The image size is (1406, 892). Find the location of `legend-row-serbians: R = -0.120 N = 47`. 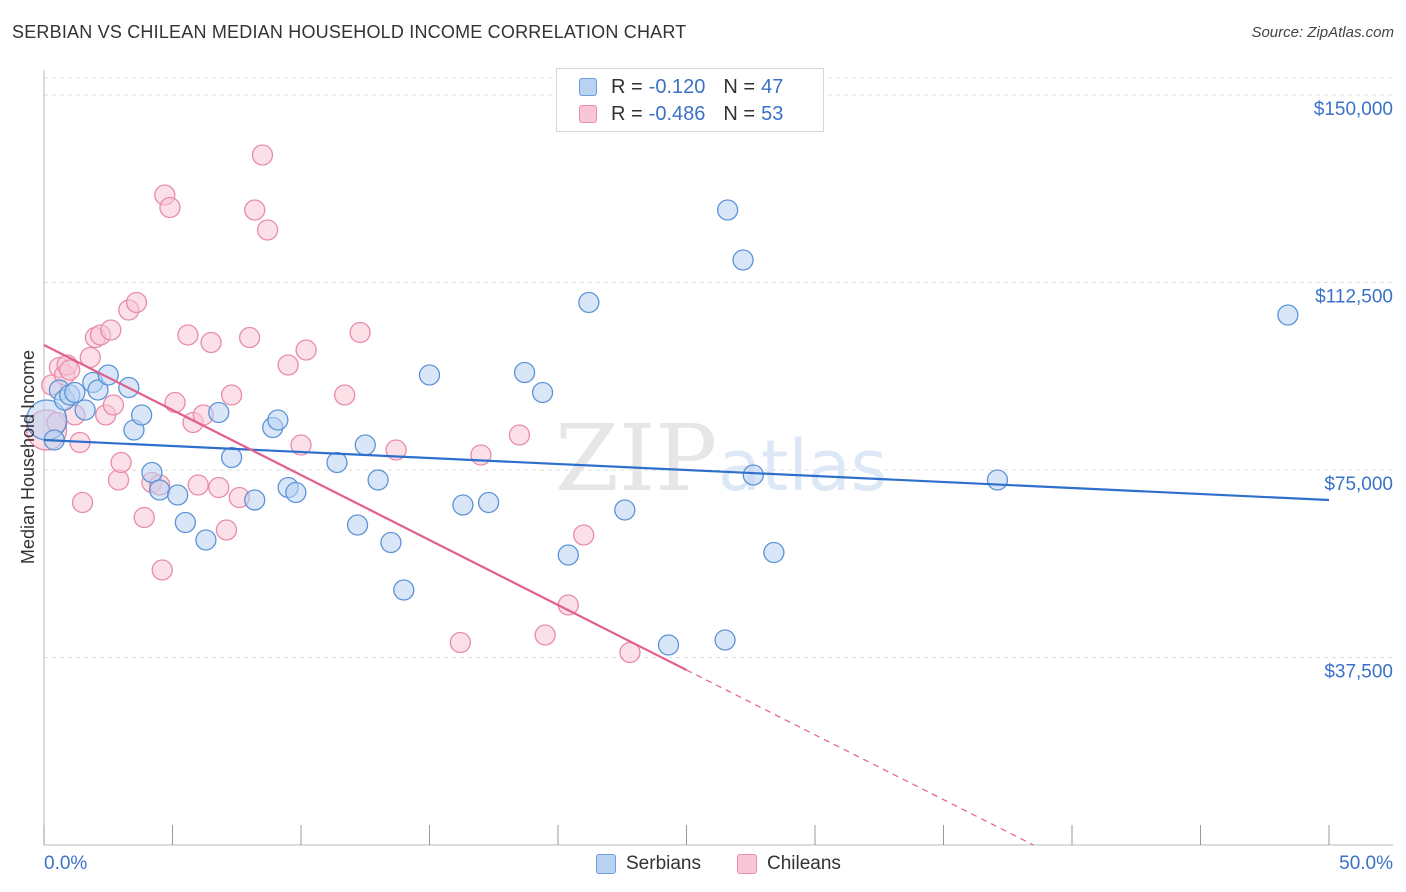

legend-row-serbians: R = -0.120 N = 47 is located at coordinates (681, 87).